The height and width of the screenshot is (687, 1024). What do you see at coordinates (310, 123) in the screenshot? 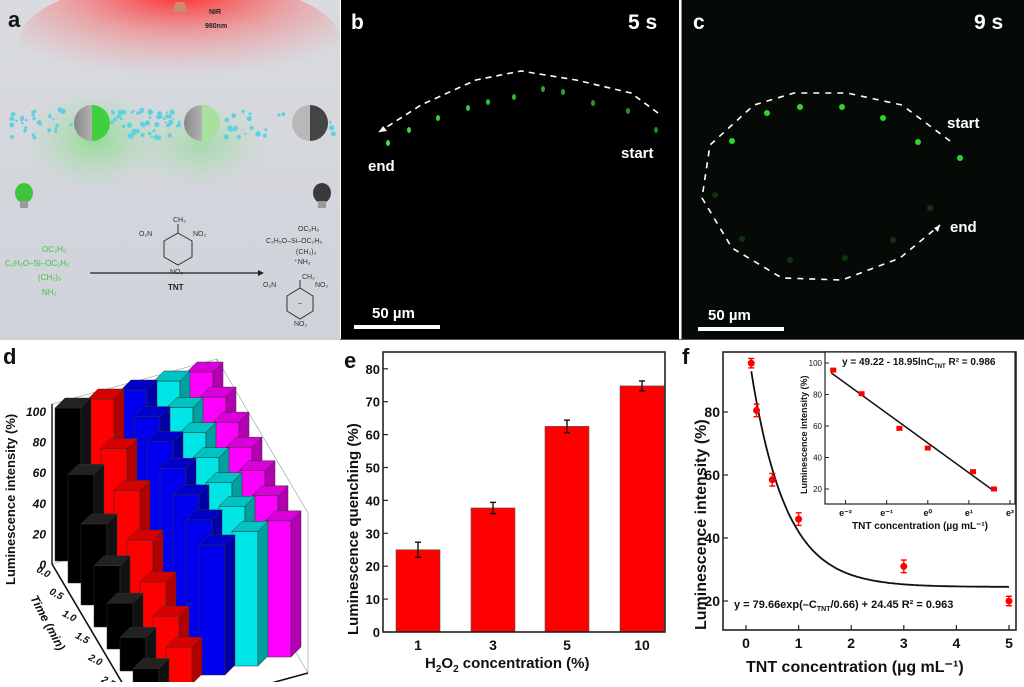
I see `motor-sphere-dark` at bounding box center [310, 123].